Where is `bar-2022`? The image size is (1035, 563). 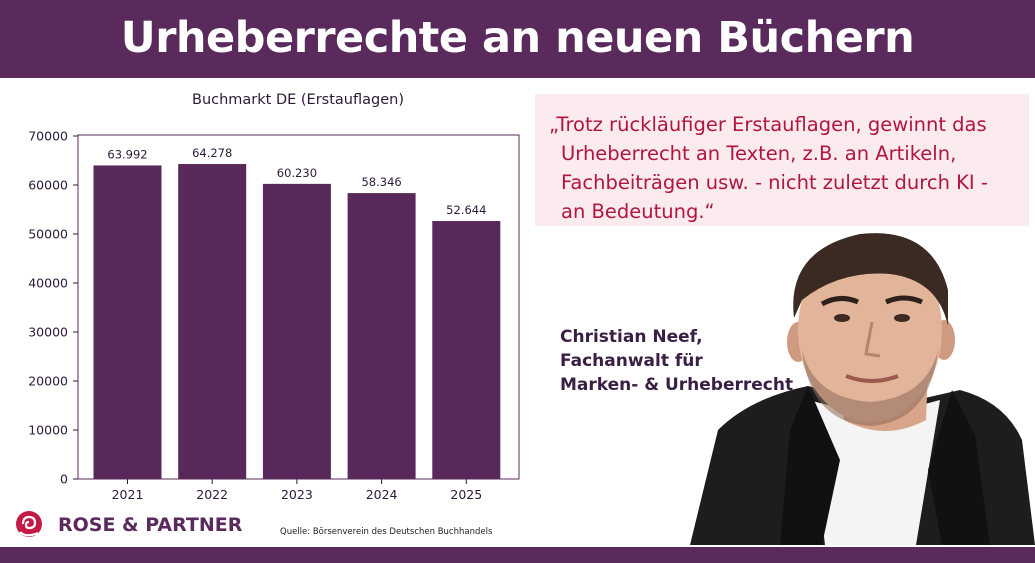 bar-2022 is located at coordinates (212, 321).